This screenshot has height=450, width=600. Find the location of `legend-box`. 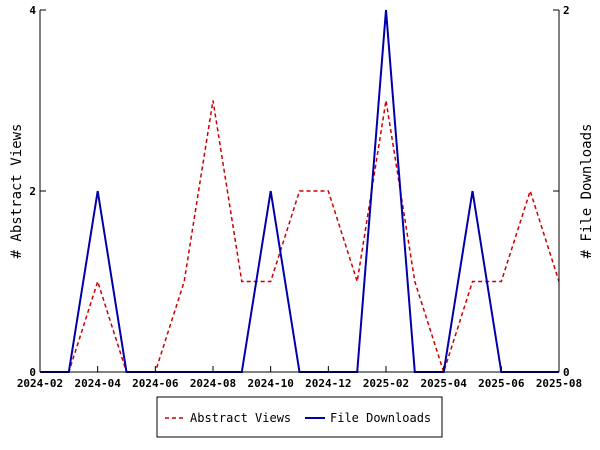

legend-box is located at coordinates (299, 417).